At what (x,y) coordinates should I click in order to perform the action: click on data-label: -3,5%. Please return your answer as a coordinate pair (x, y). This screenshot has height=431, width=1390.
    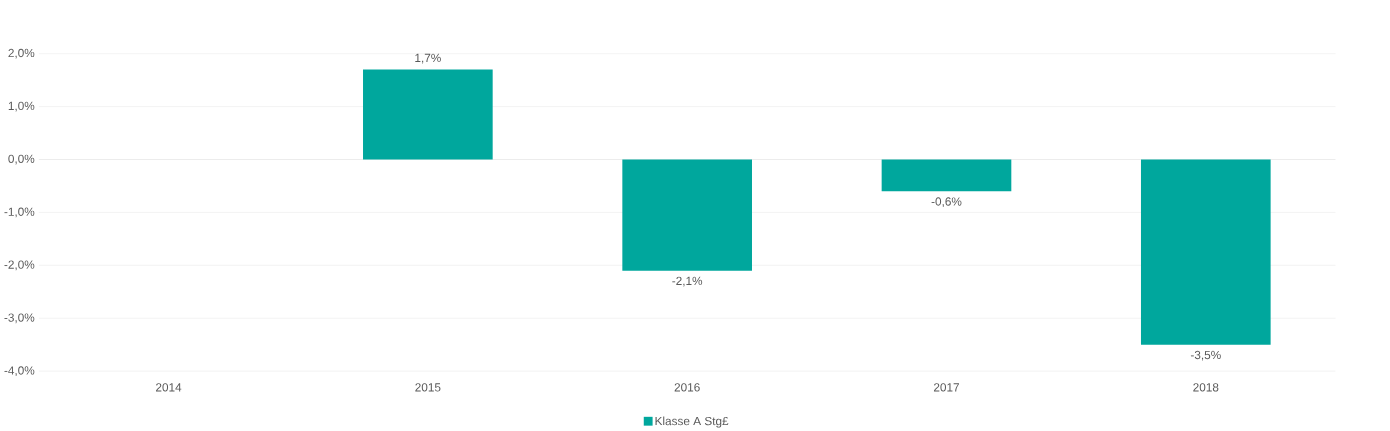
    Looking at the image, I should click on (1205, 355).